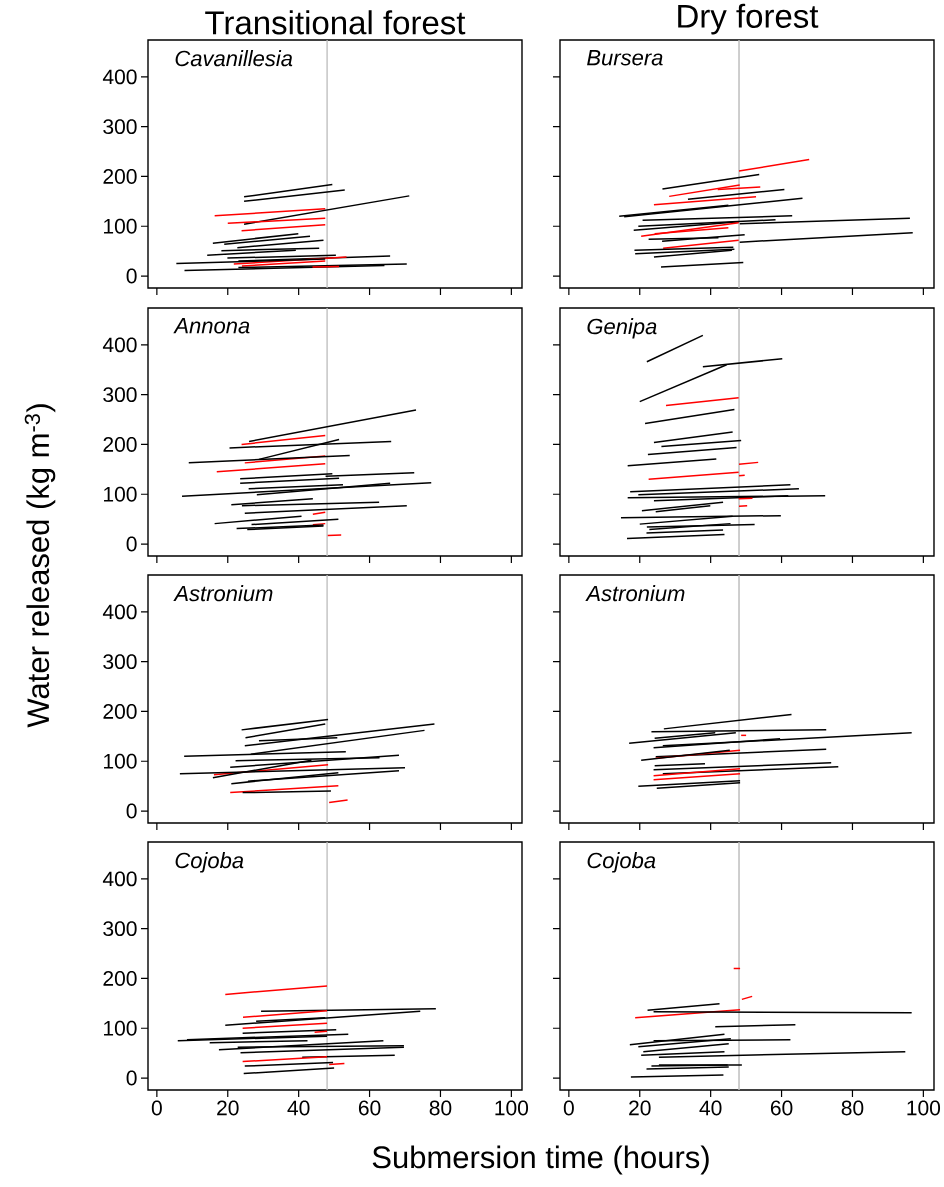 Image resolution: width=944 pixels, height=1187 pixels. I want to click on chart-title: Transitional forest, so click(335, 22).